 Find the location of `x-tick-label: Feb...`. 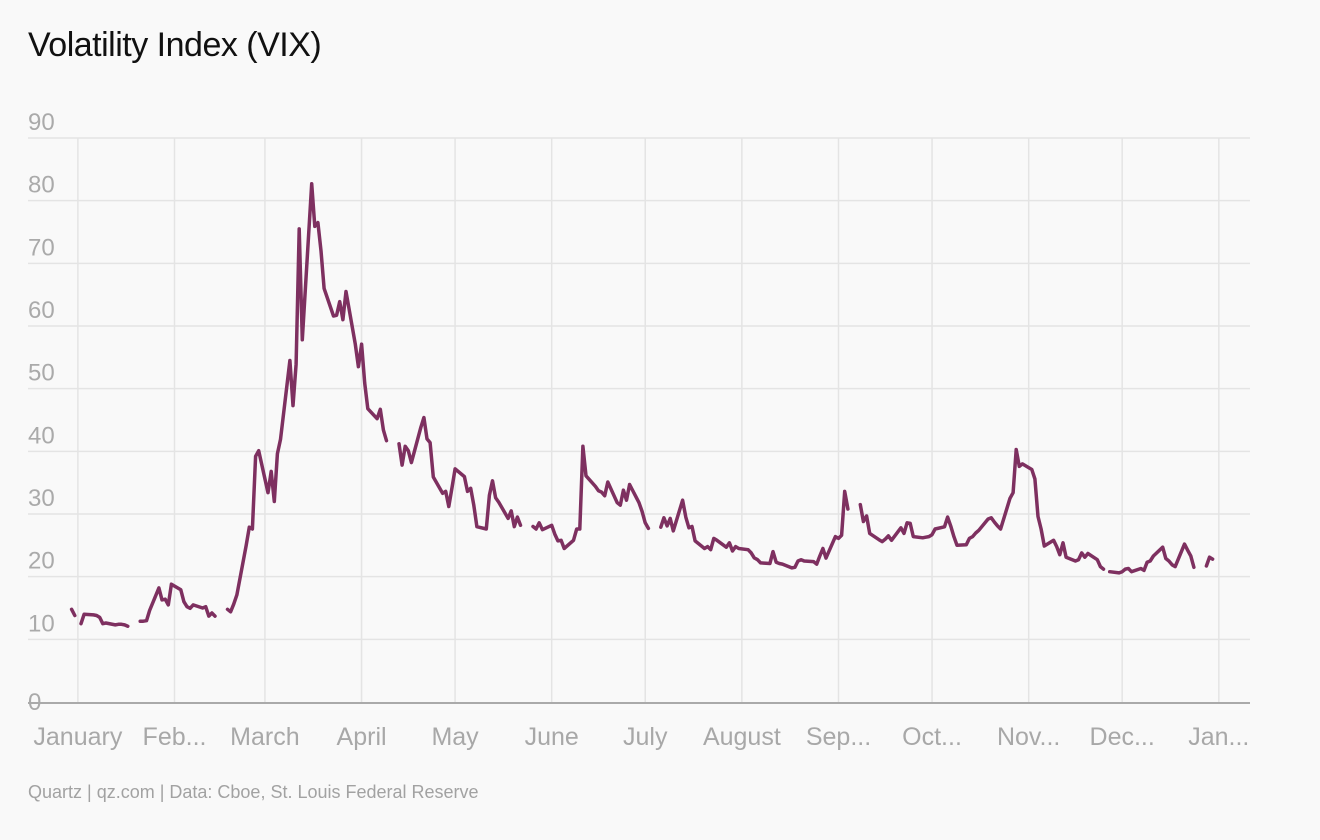

x-tick-label: Feb... is located at coordinates (175, 737).